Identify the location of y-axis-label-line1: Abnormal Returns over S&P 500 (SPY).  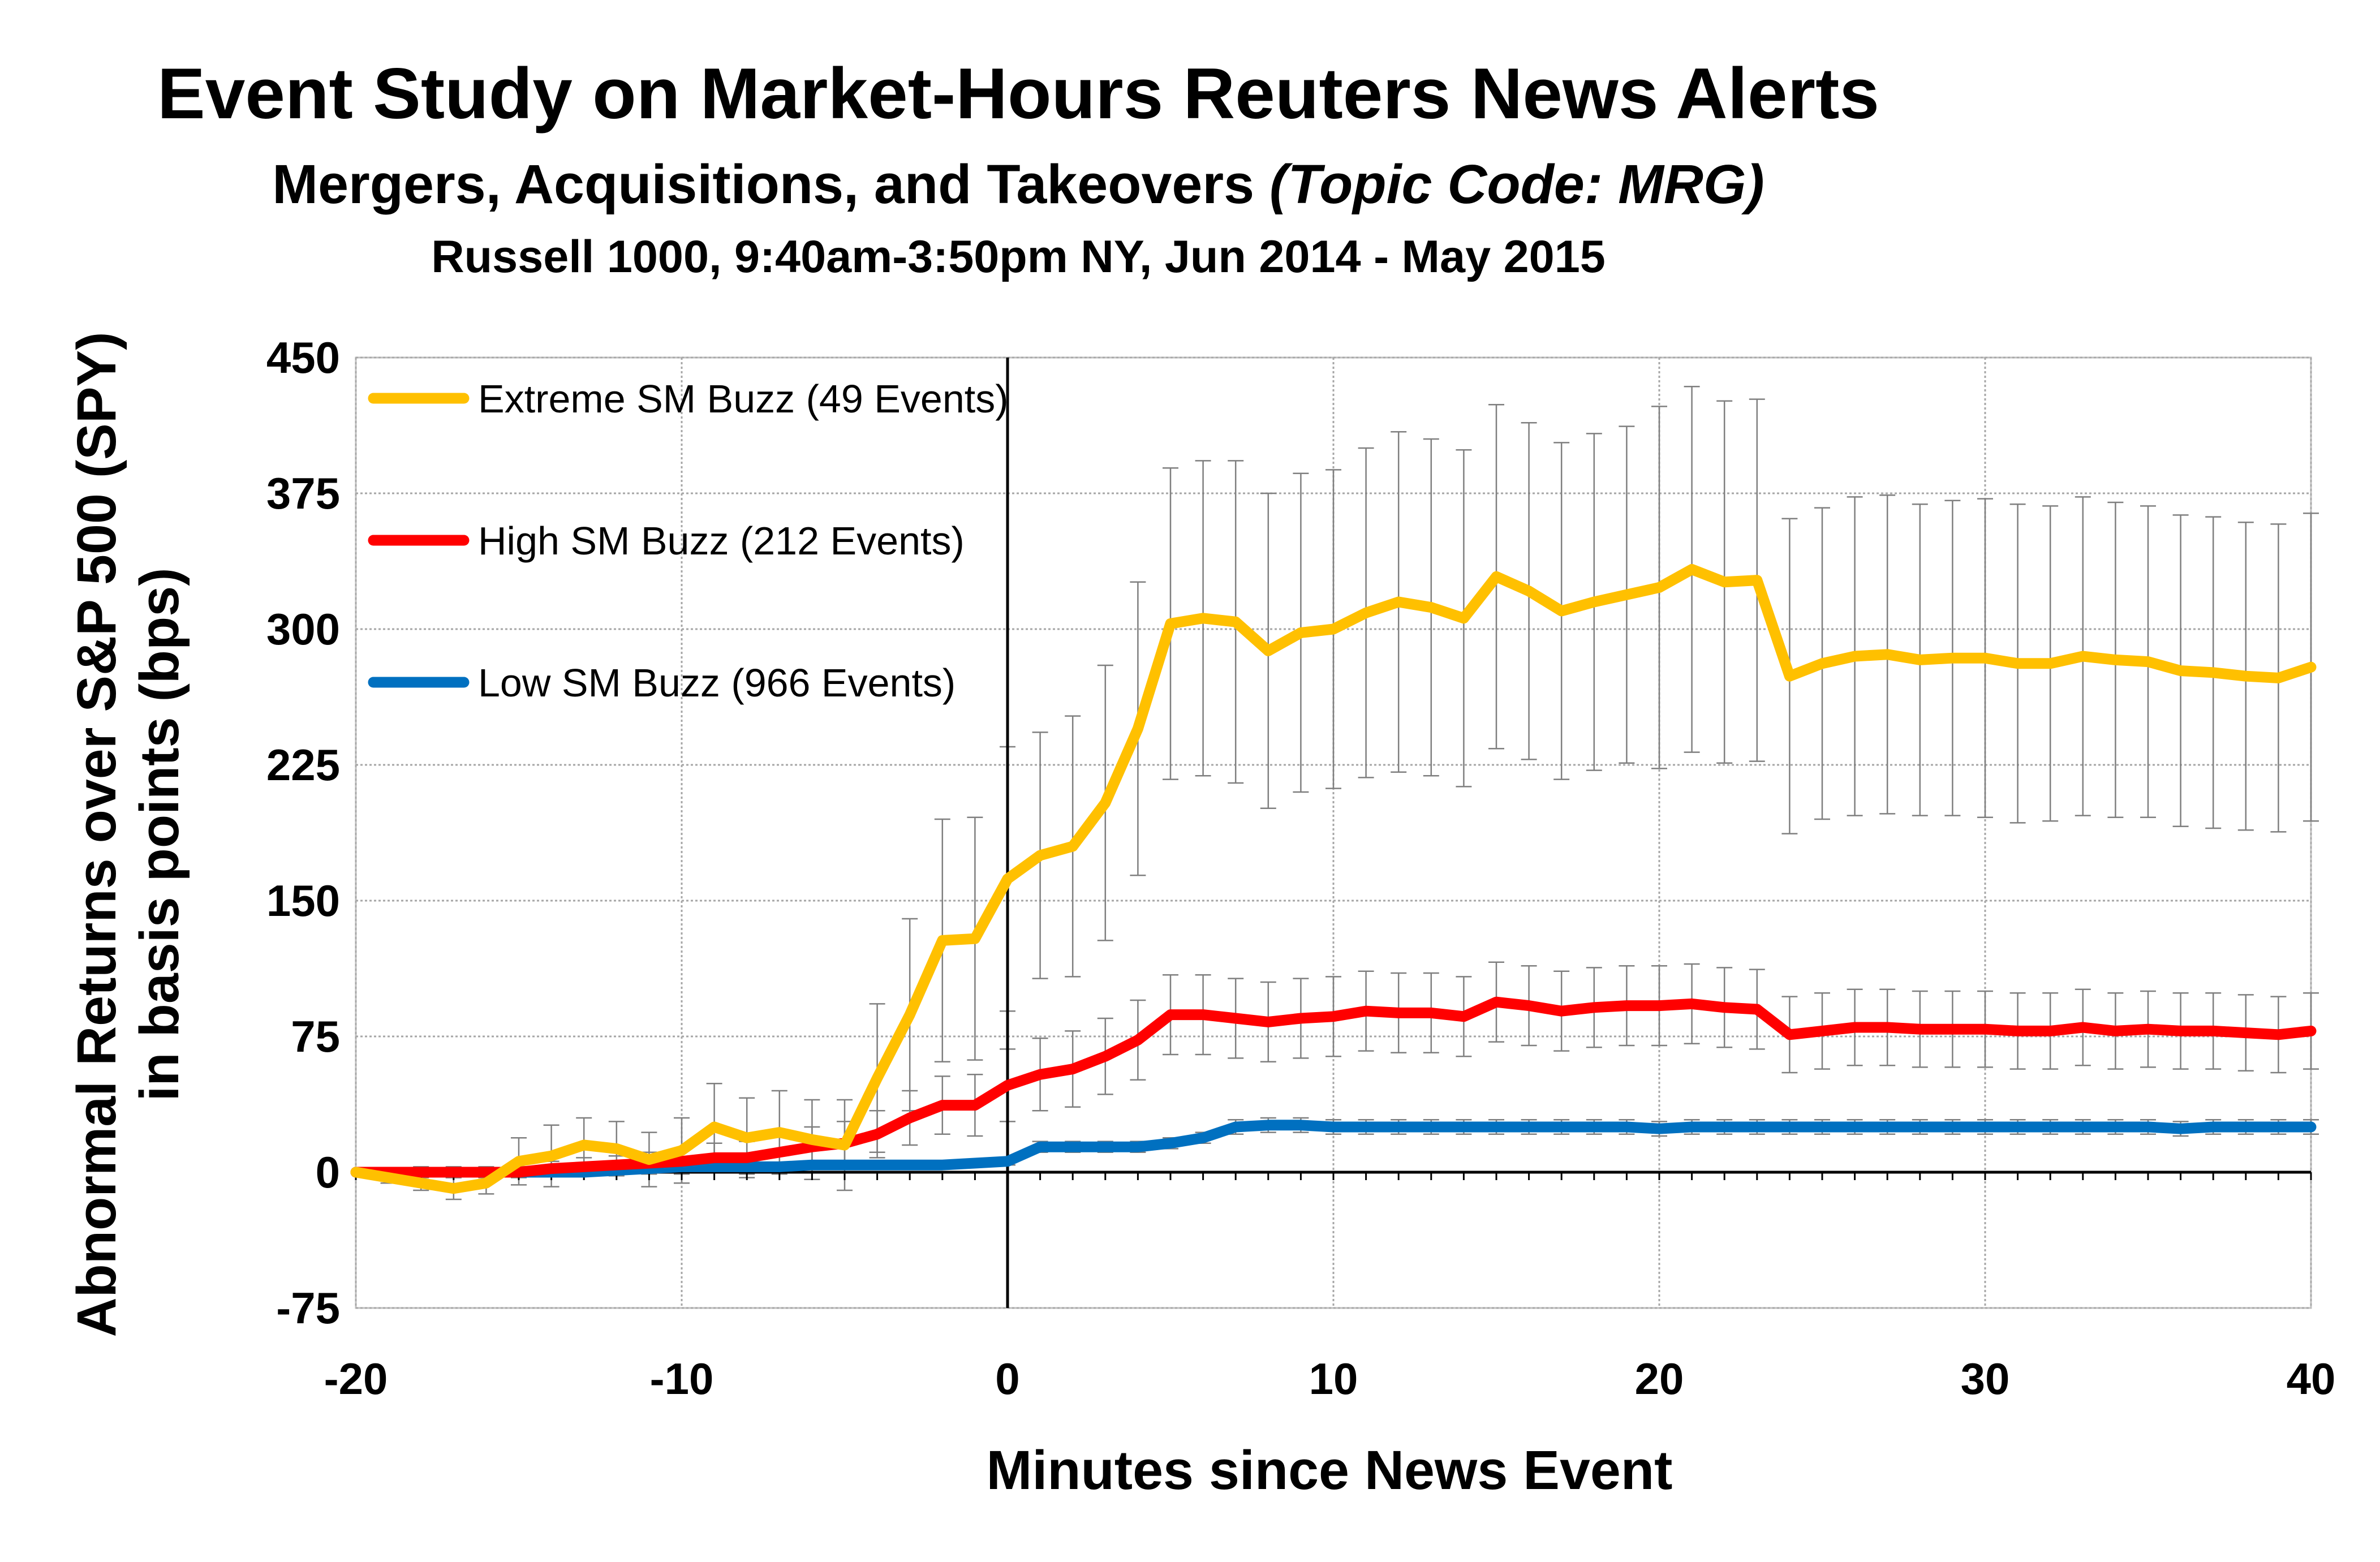
(96, 835).